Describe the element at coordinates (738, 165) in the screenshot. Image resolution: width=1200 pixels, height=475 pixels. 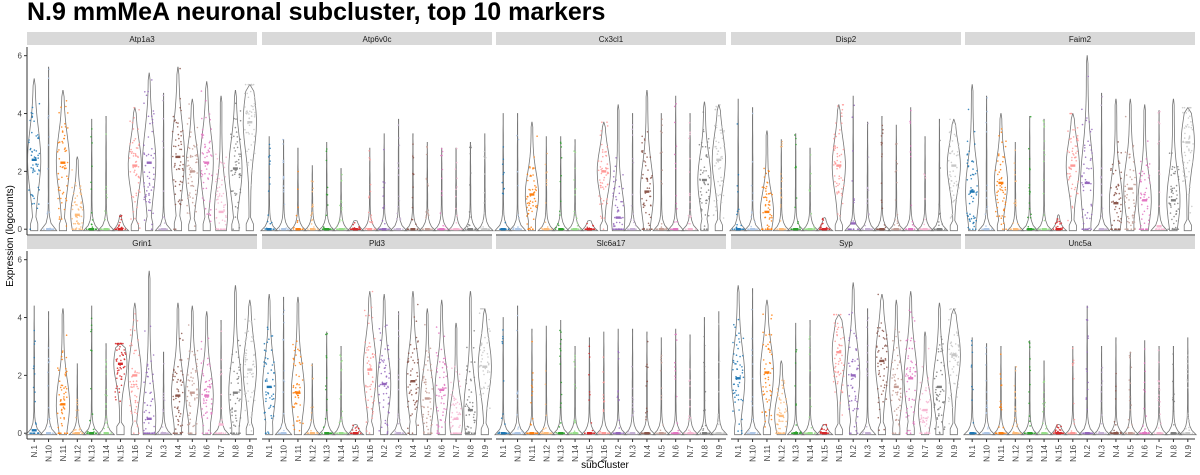
I see `violin-N.1` at that location.